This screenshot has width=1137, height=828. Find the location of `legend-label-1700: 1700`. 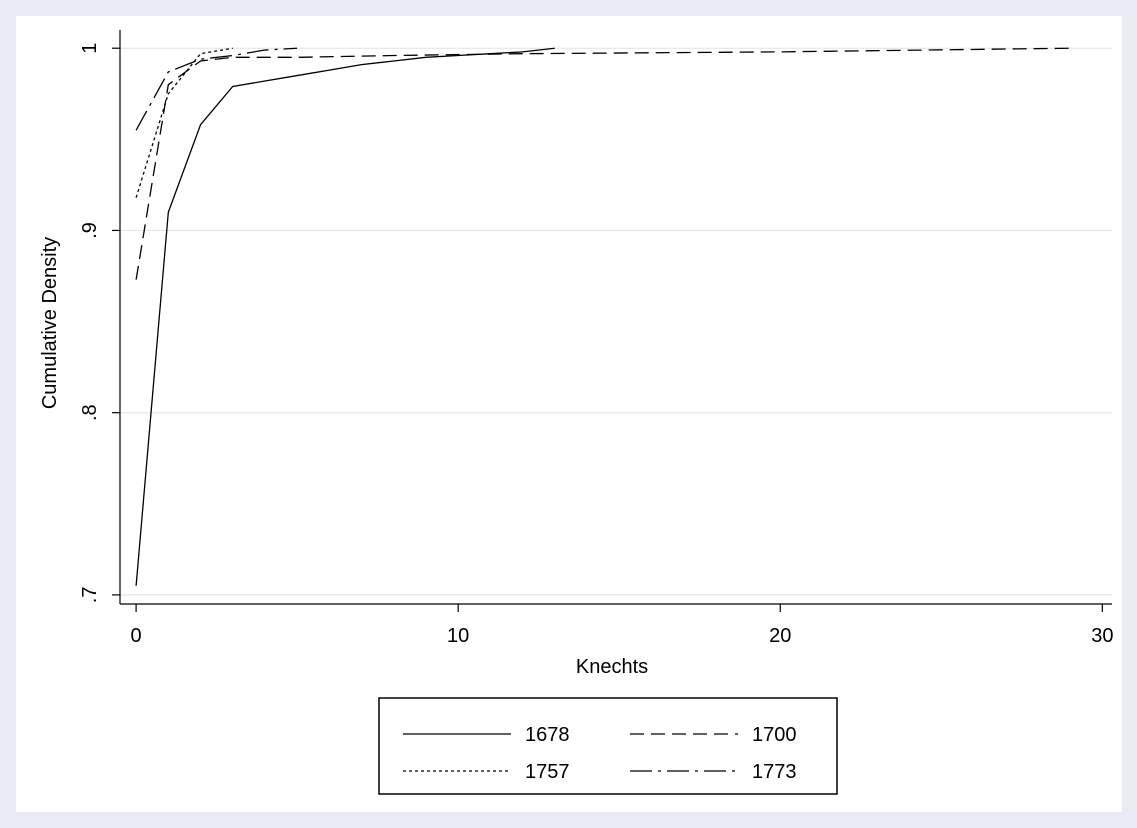

legend-label-1700: 1700 is located at coordinates (774, 735).